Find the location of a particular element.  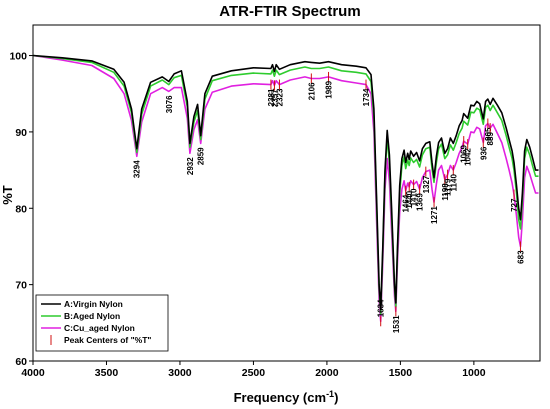

peak-label: 889 is located at coordinates (490, 139).